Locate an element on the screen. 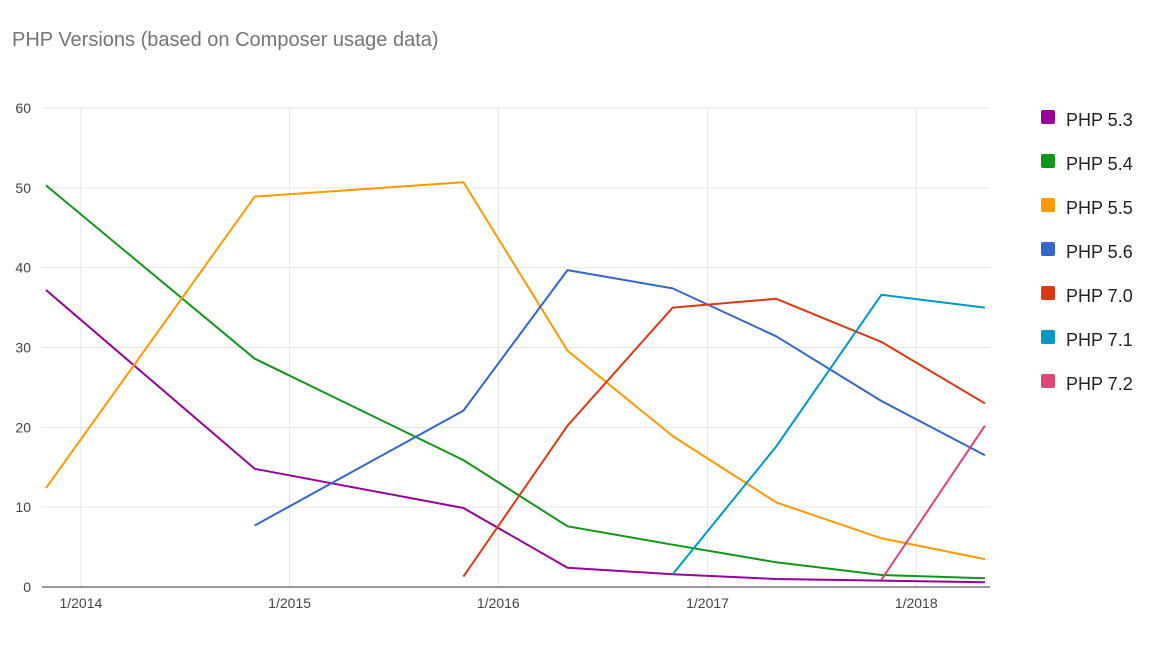 This screenshot has width=1160, height=650. x-tick-label: 1/2017 is located at coordinates (707, 603).